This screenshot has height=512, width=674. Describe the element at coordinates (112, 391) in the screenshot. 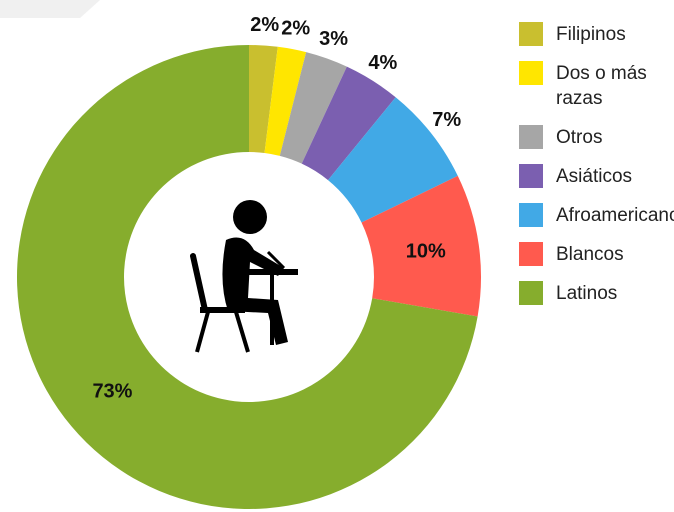

I see `data-label: 73%` at that location.